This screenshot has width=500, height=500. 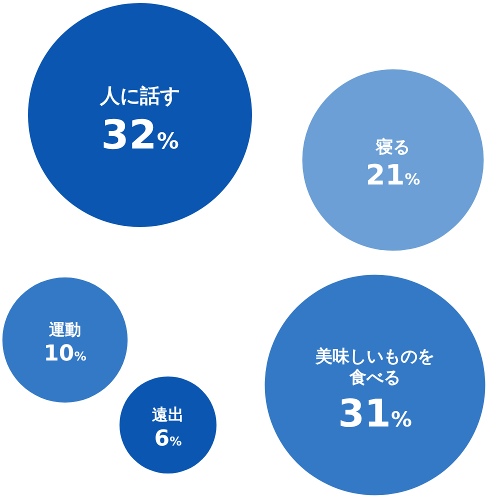 What do you see at coordinates (392, 147) in the screenshot?
I see `category-label: 寝る` at bounding box center [392, 147].